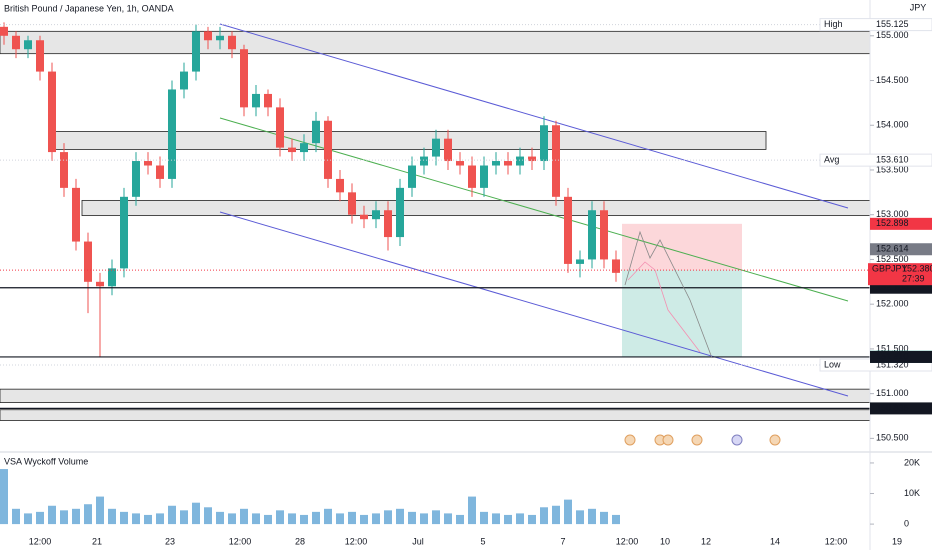 This screenshot has height=550, width=932. I want to click on last-price-label: 152.380, so click(917, 269).